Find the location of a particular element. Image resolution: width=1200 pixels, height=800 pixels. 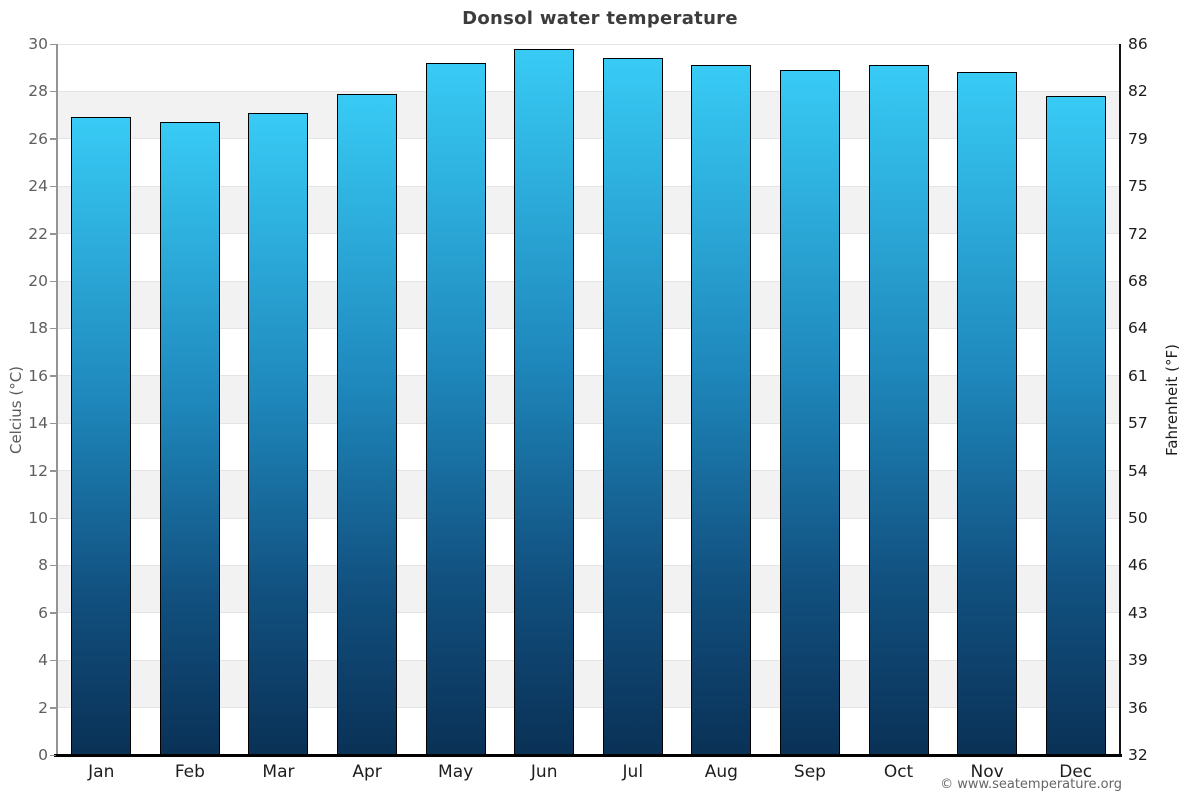

y-tick-label-fahrenheit-68: 68 is located at coordinates (1138, 281).